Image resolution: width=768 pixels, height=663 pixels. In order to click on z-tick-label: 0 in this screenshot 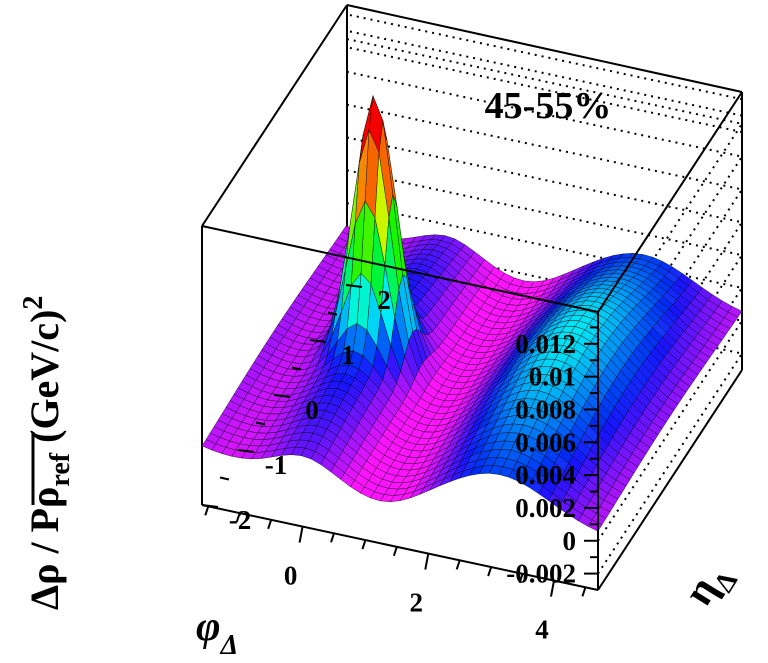, I will do `click(570, 541)`.